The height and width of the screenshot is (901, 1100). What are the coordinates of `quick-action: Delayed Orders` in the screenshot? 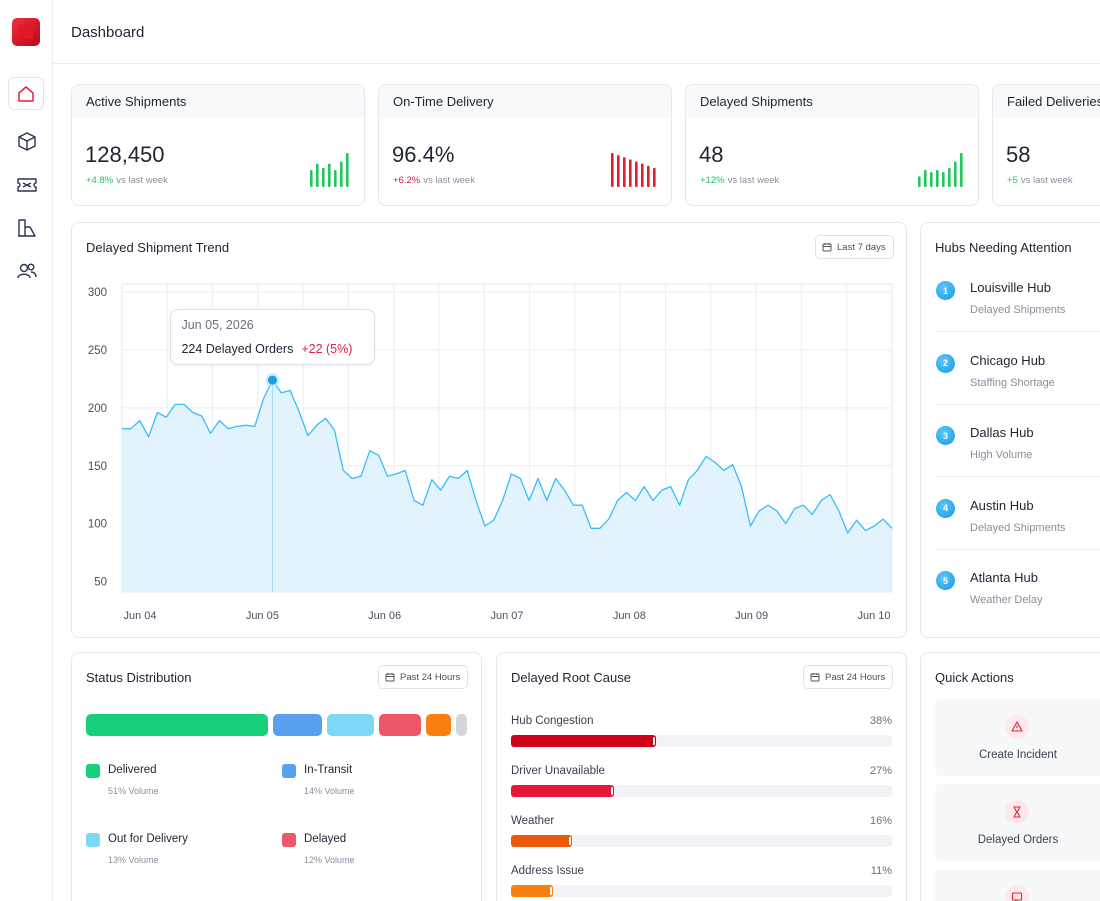 It's located at (1017, 822).